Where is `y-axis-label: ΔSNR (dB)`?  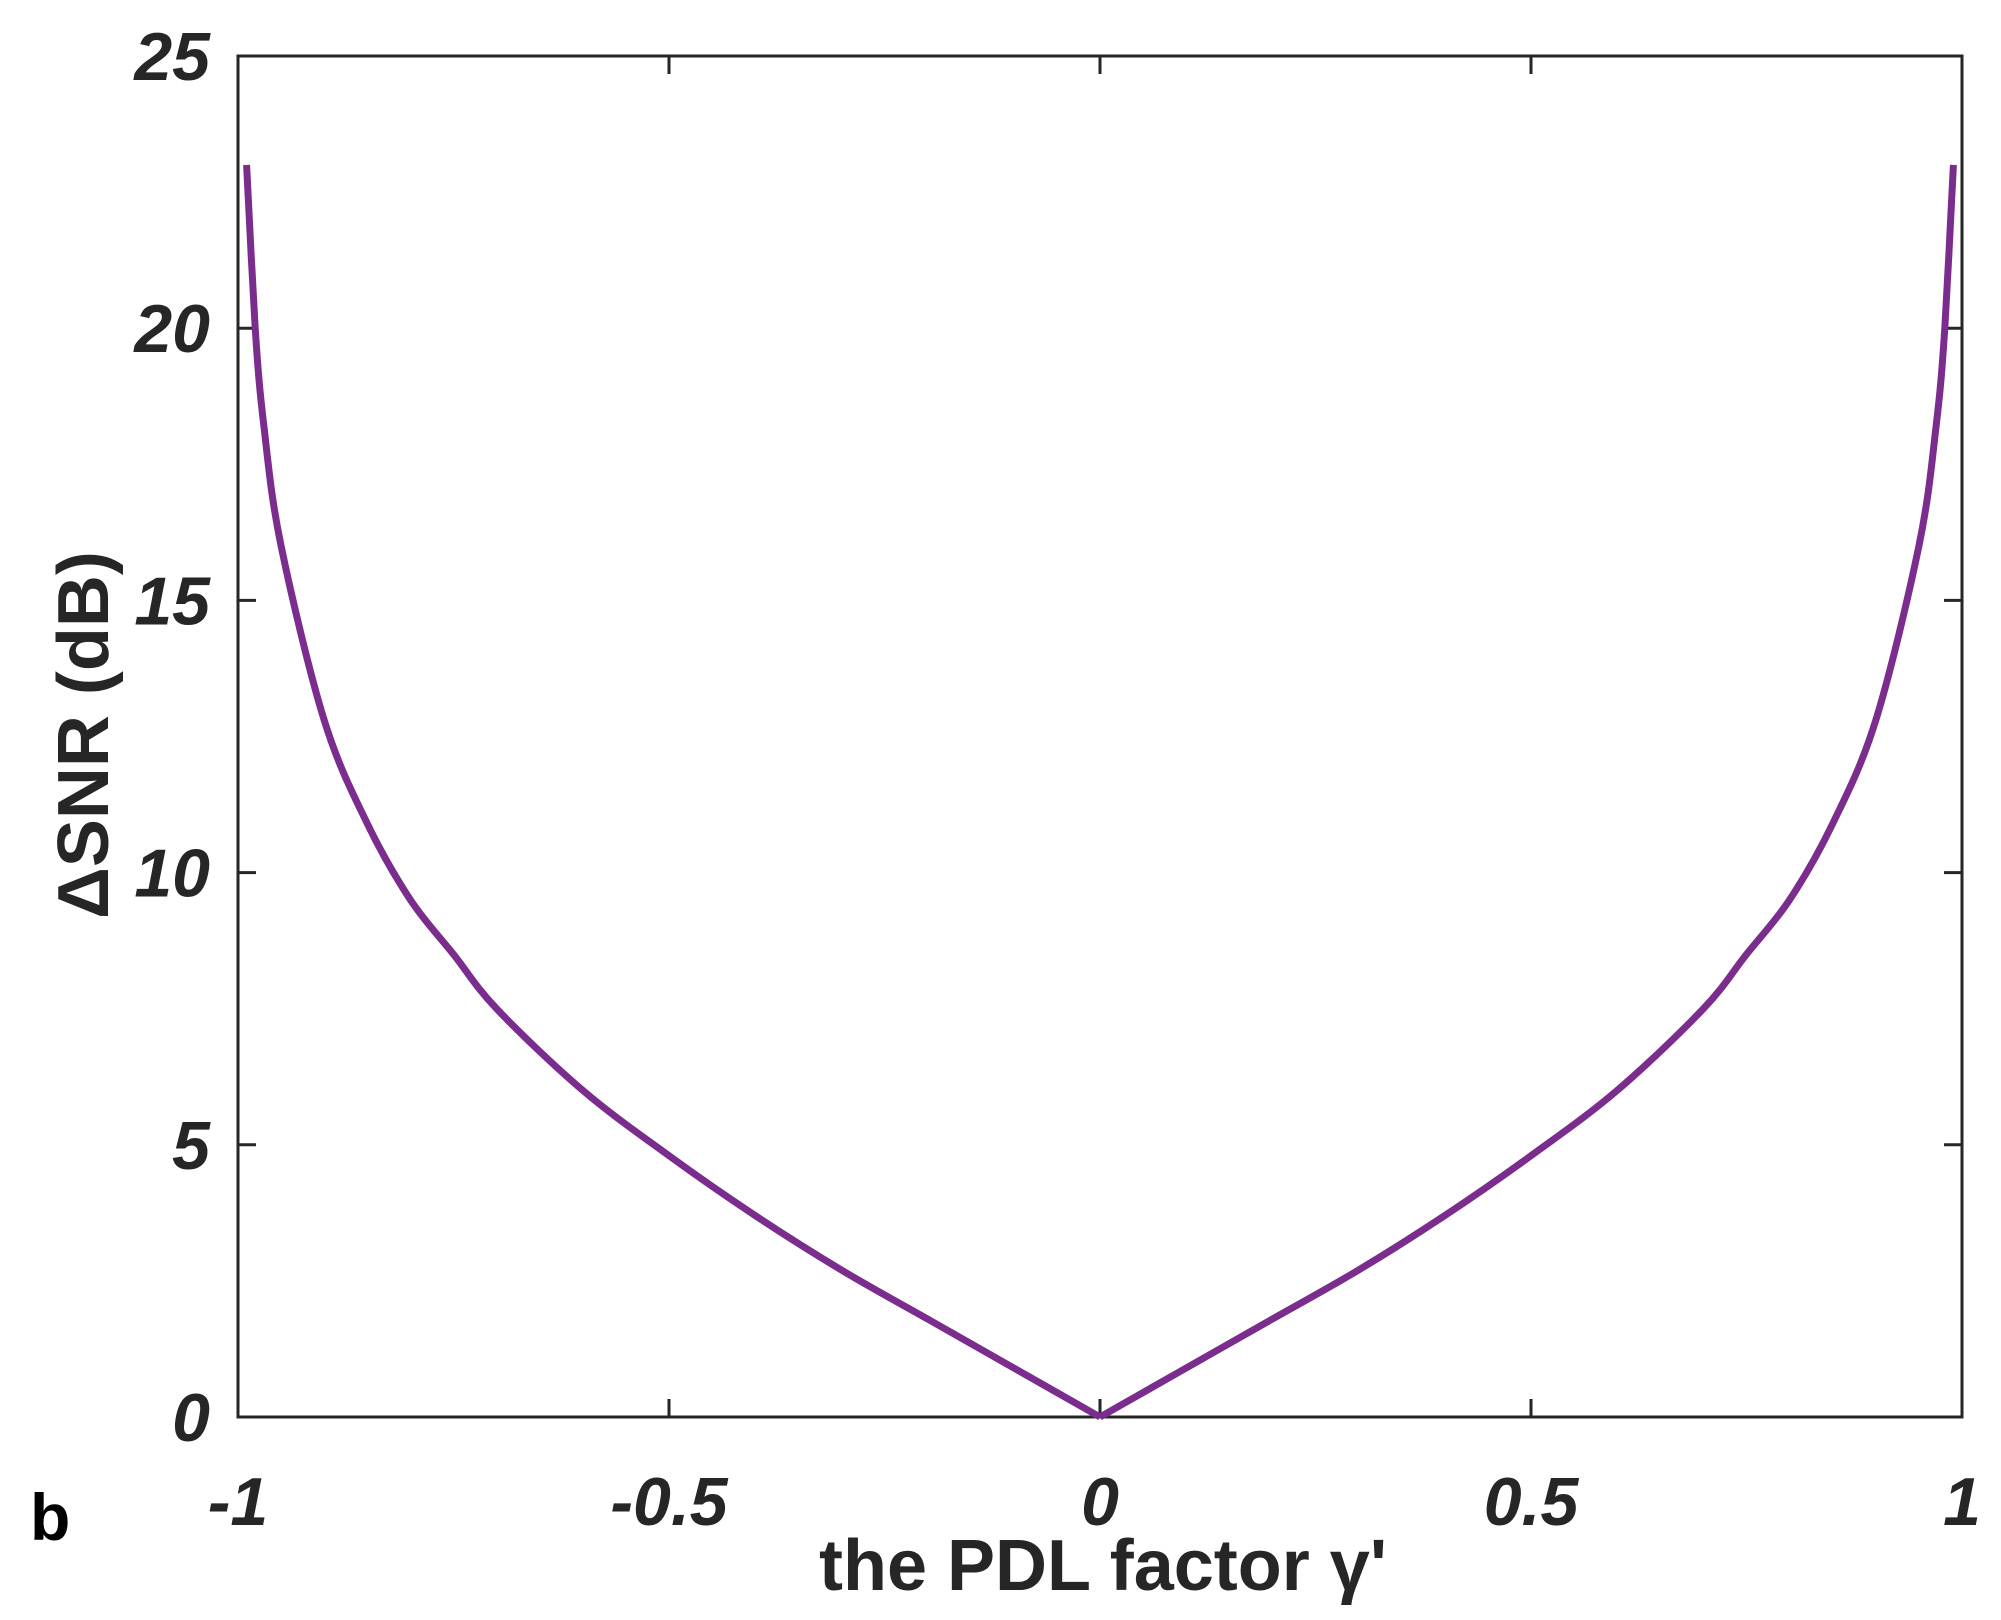
y-axis-label: ΔSNR (dB) is located at coordinates (84, 735).